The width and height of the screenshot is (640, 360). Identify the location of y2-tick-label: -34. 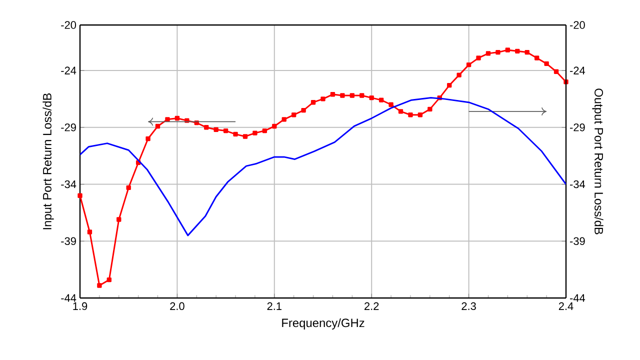
(578, 184).